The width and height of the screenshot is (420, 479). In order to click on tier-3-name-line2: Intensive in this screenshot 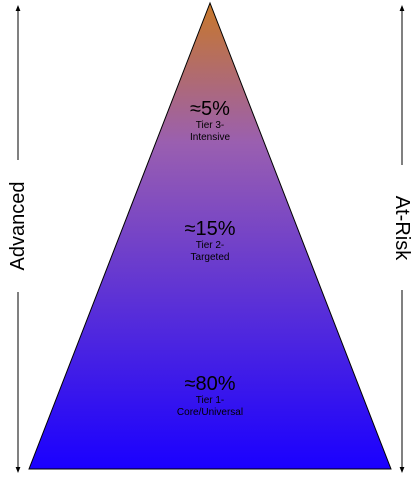, I will do `click(210, 137)`.